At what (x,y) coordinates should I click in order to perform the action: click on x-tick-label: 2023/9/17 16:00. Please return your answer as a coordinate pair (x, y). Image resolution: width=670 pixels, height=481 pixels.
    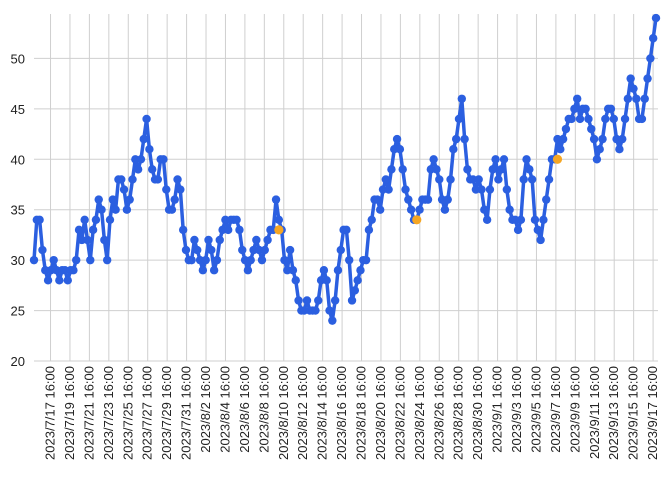
    Looking at the image, I should click on (652, 413).